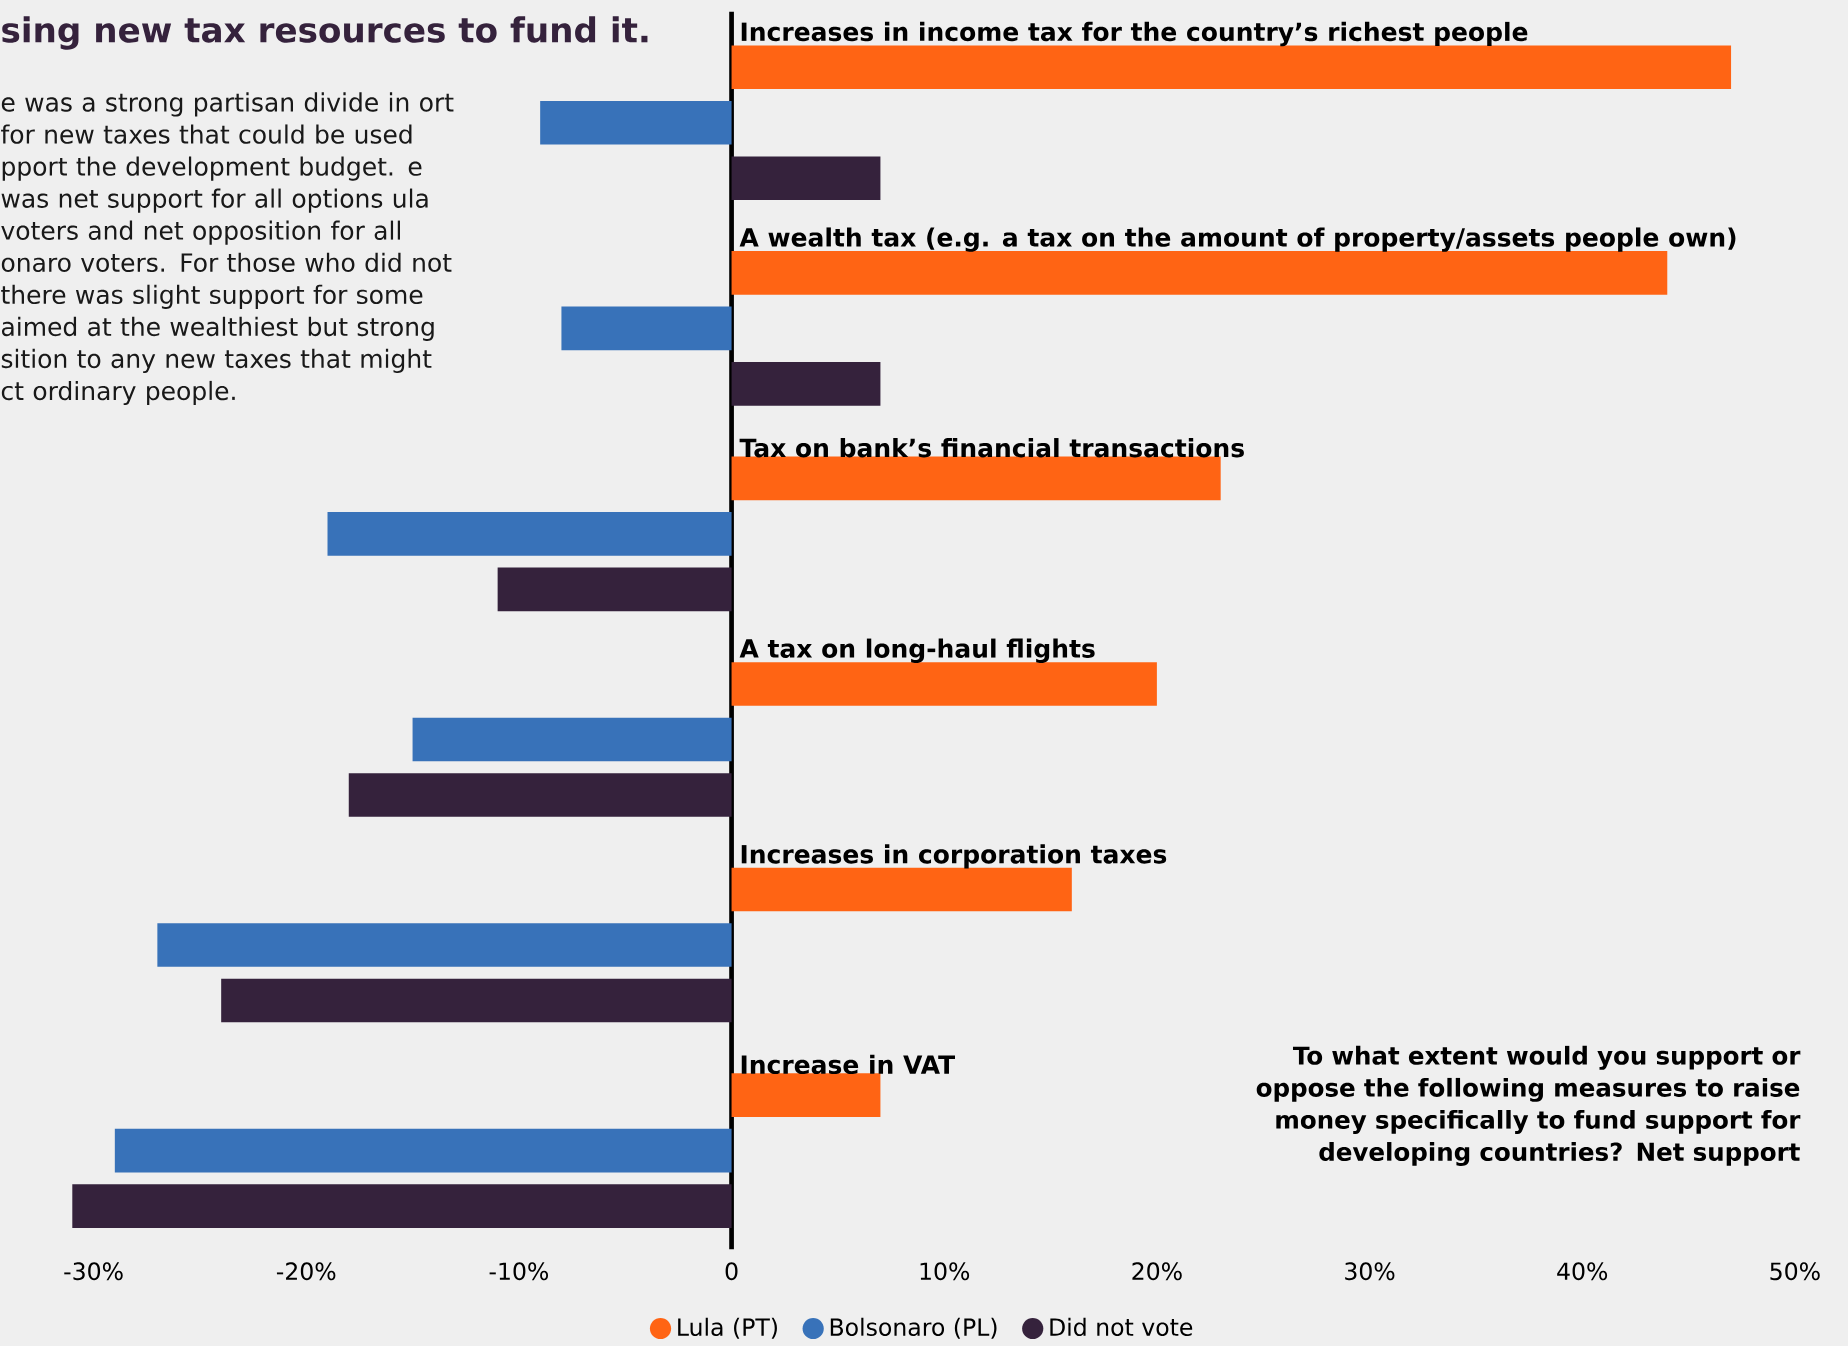 The image size is (1848, 1346). Describe the element at coordinates (1121, 1327) in the screenshot. I see `legend-label: Did not vote` at that location.